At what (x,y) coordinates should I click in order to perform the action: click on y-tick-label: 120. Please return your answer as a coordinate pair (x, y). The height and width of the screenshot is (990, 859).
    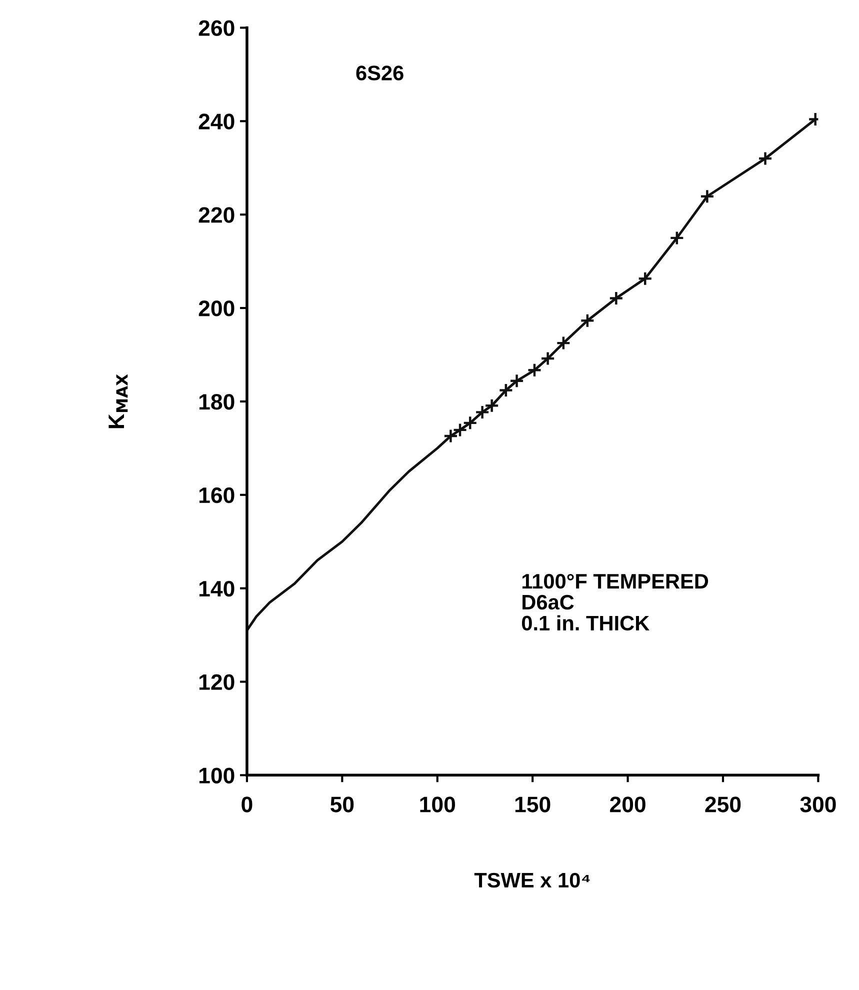
    Looking at the image, I should click on (216, 682).